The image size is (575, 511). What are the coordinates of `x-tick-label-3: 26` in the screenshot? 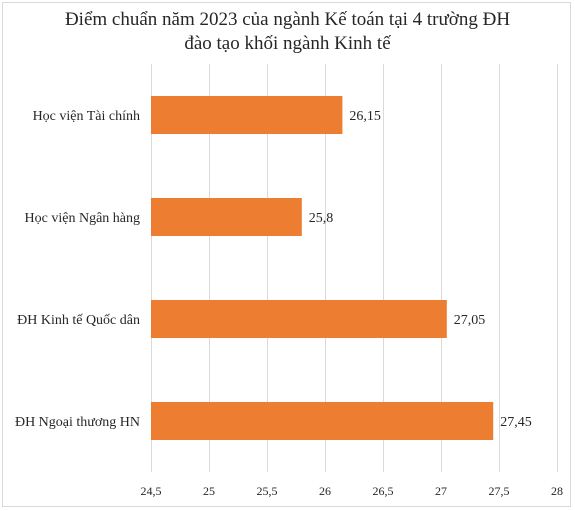 It's located at (325, 491).